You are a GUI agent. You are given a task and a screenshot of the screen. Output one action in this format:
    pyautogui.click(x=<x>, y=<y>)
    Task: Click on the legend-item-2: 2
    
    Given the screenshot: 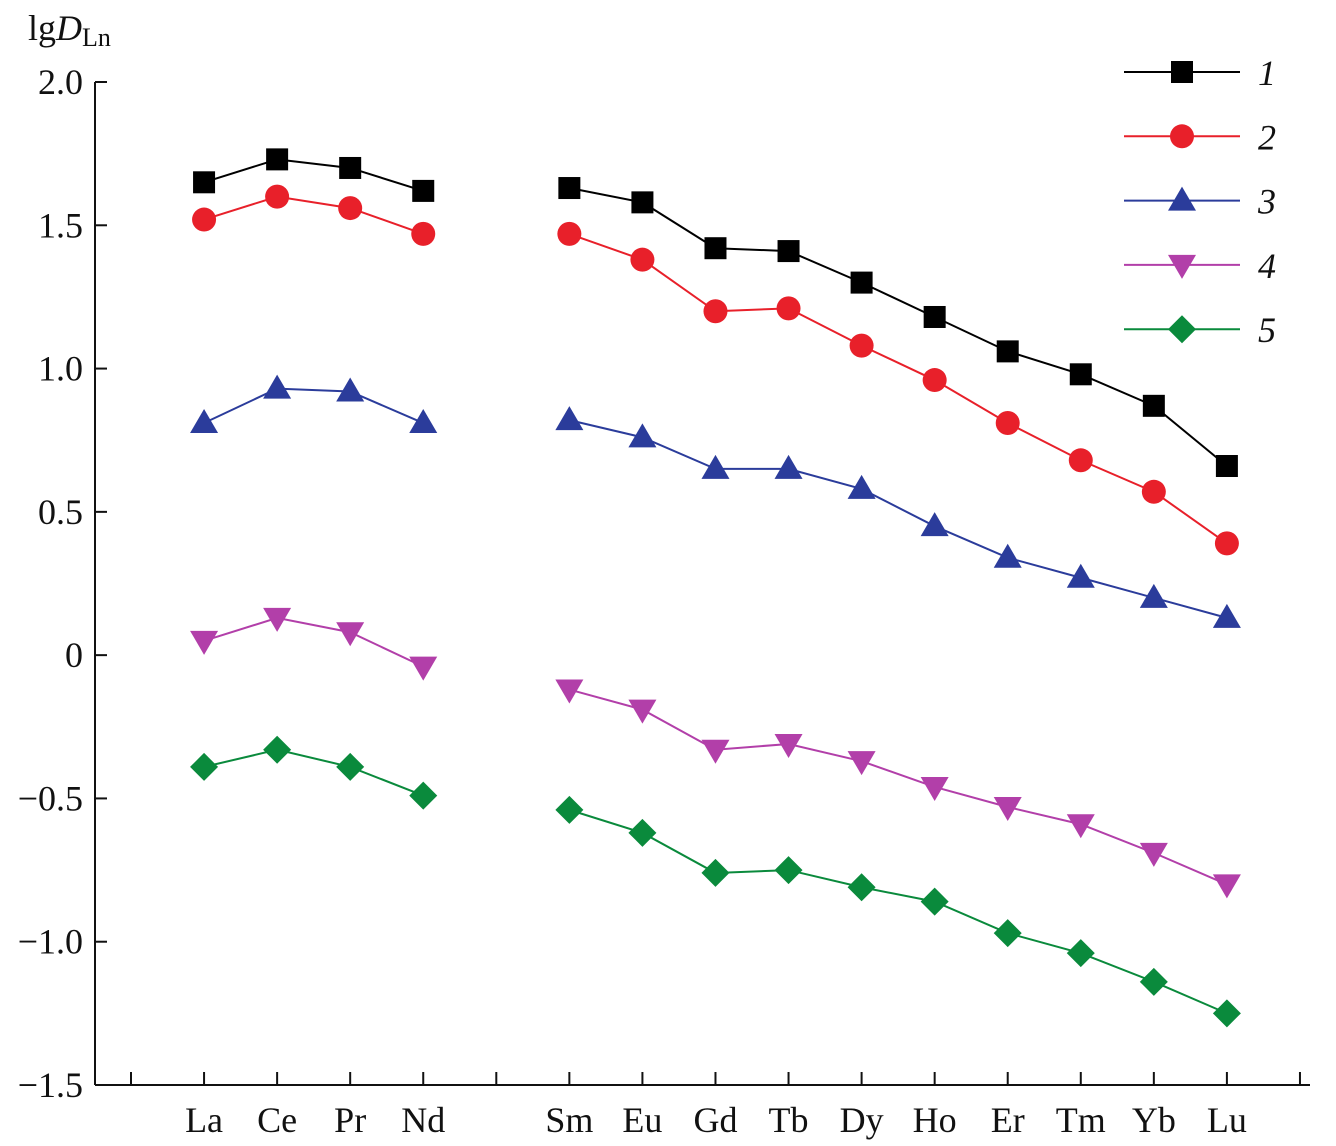 What is the action you would take?
    pyautogui.click(x=1200, y=137)
    